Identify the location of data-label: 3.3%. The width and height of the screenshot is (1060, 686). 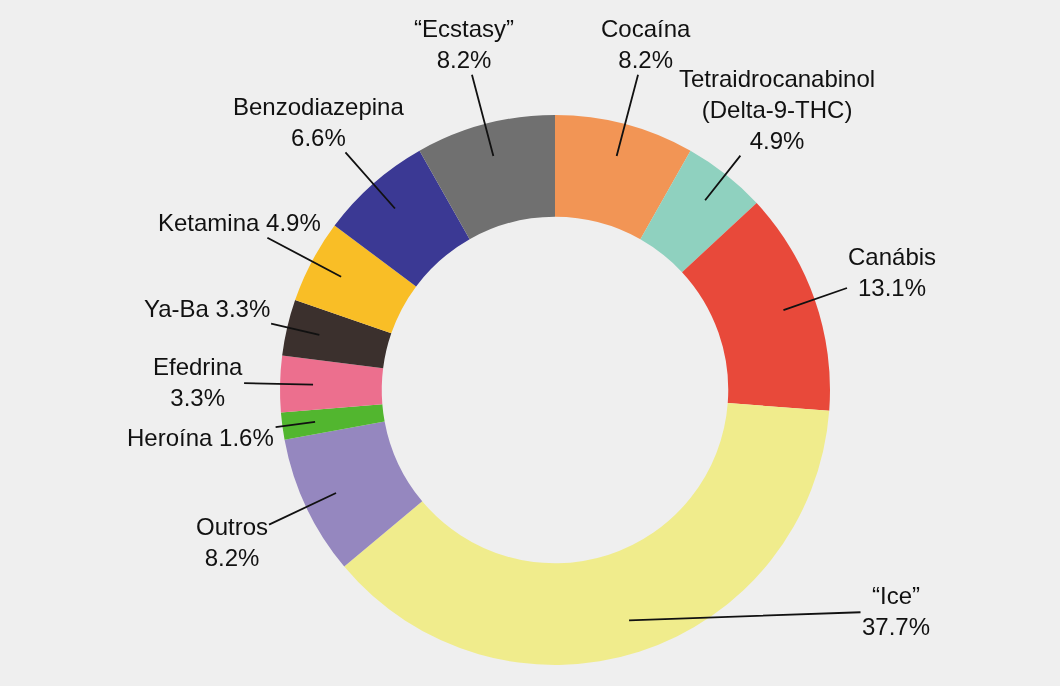
(198, 398).